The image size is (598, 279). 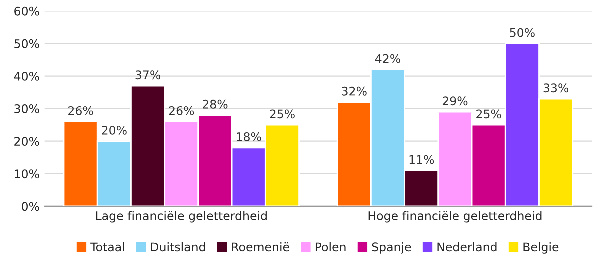 What do you see at coordinates (387, 59) in the screenshot?
I see `data-label: 42%` at bounding box center [387, 59].